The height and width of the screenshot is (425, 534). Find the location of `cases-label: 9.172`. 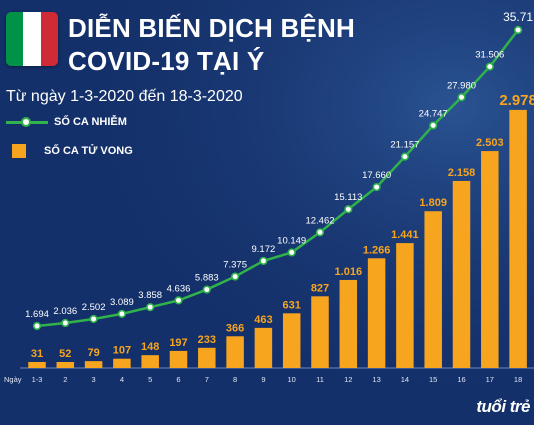

cases-label: 9.172 is located at coordinates (264, 249).